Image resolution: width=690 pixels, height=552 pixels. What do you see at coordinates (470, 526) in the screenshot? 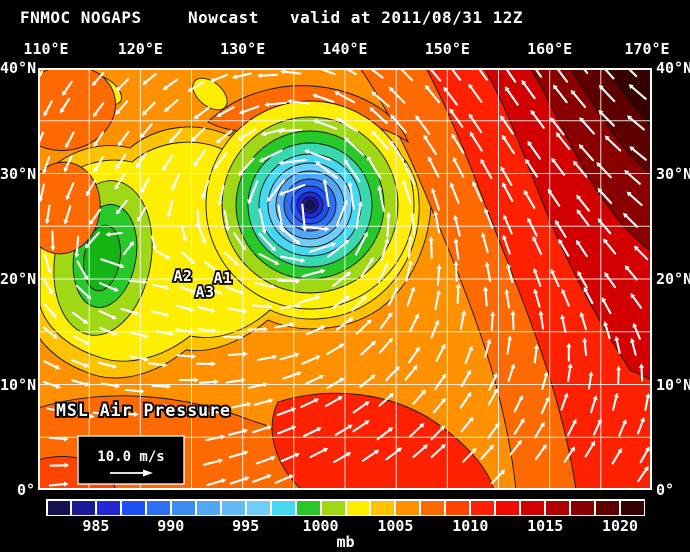
I see `colorbar-tick: 1010` at bounding box center [470, 526].